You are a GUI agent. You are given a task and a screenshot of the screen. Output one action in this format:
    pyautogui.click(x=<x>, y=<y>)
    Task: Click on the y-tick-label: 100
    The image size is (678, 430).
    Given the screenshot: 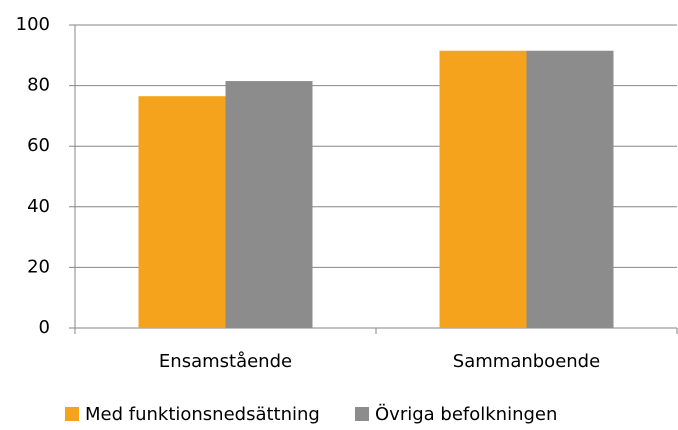 What is the action you would take?
    pyautogui.click(x=33, y=24)
    